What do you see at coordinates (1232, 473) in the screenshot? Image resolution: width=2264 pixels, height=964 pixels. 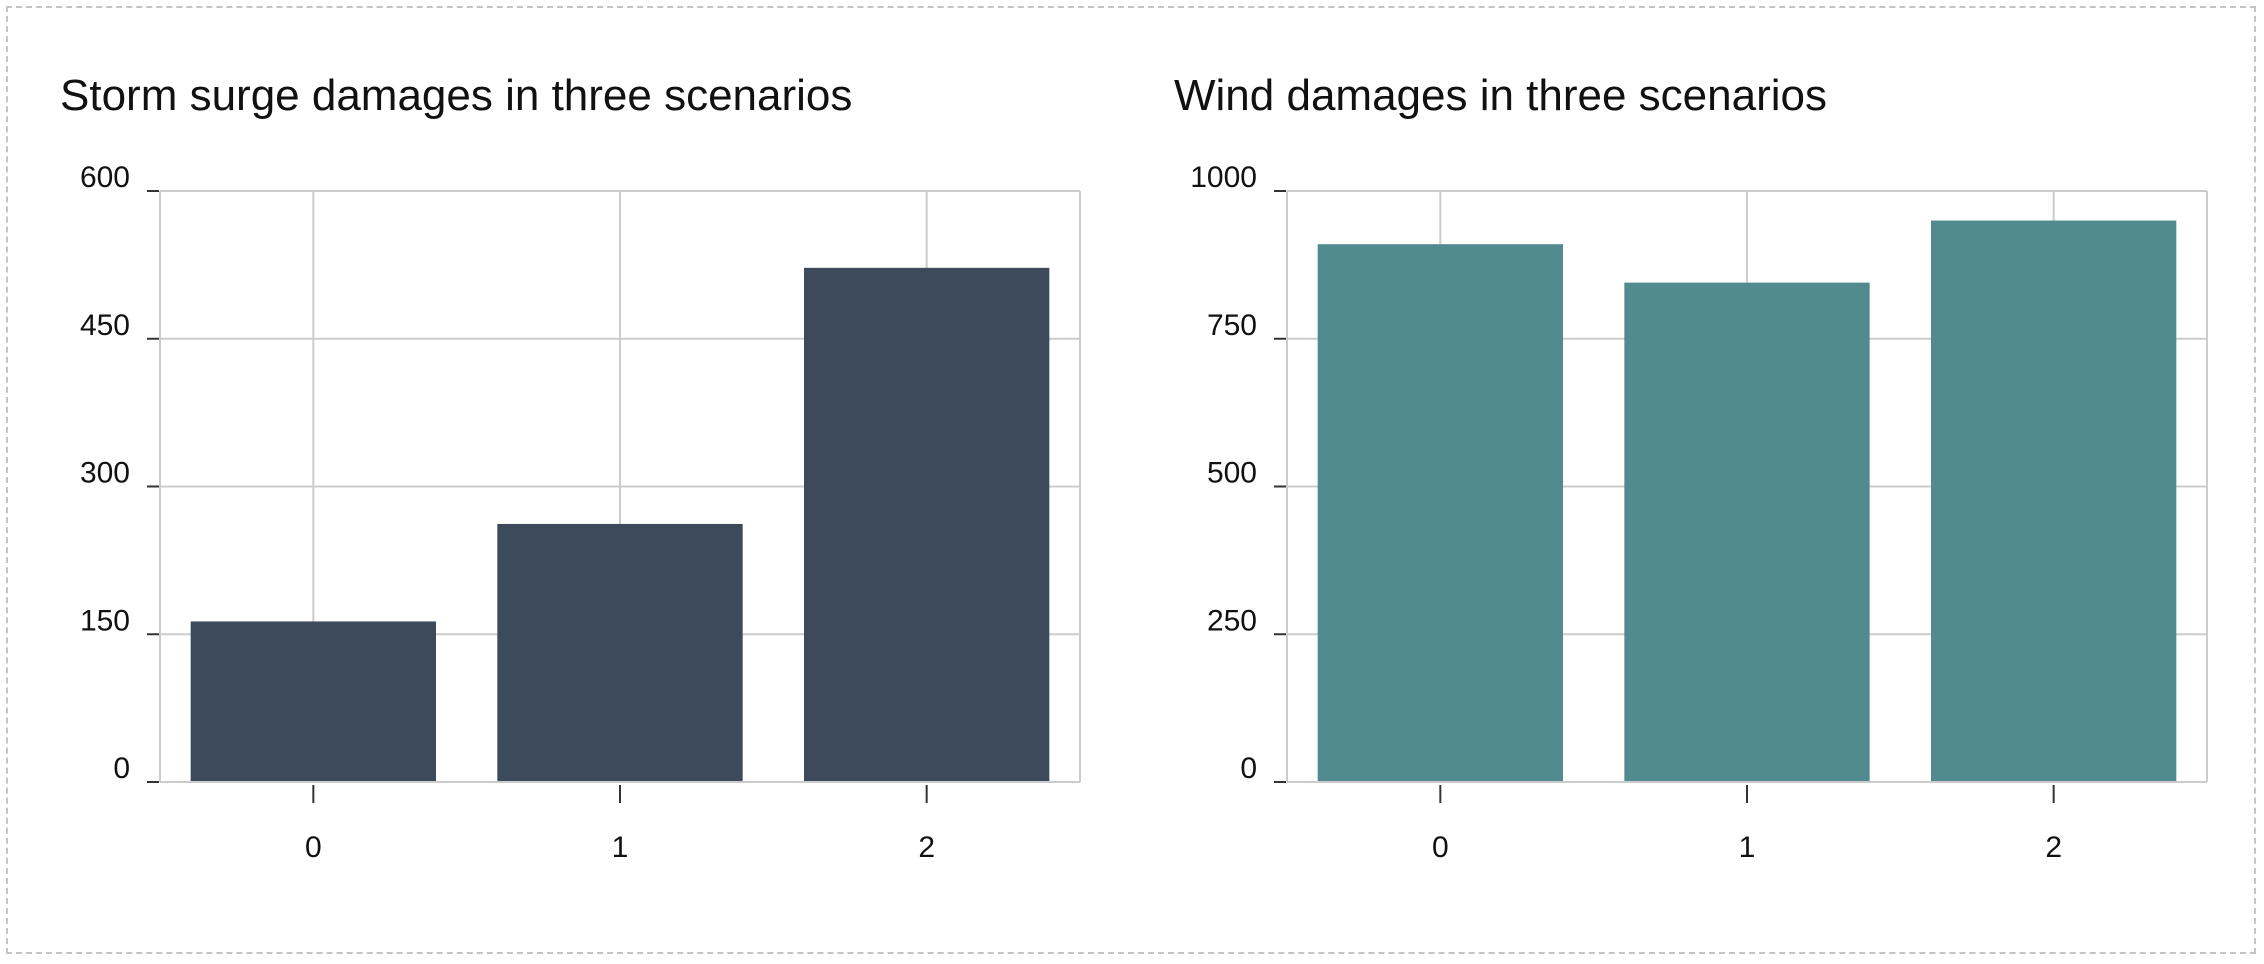 I see `wind-ytick-label: 500` at bounding box center [1232, 473].